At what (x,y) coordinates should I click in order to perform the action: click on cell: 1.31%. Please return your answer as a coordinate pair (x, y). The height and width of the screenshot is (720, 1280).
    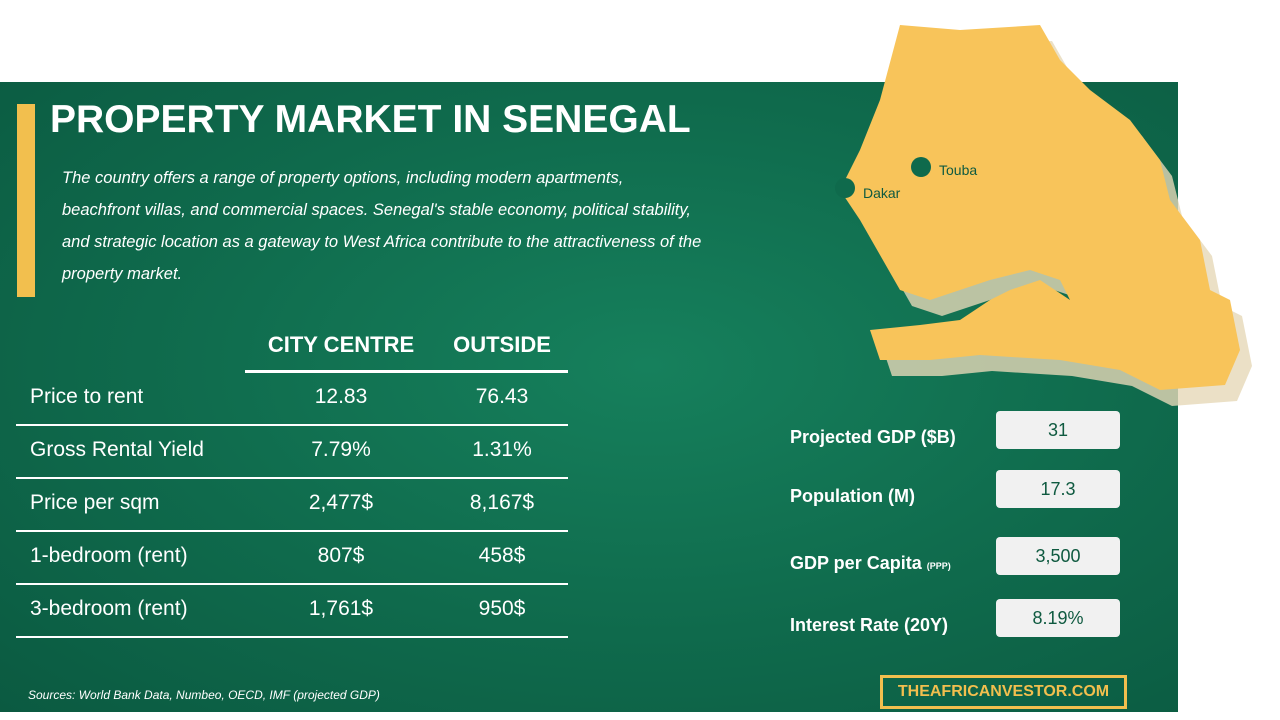
    Looking at the image, I should click on (502, 449).